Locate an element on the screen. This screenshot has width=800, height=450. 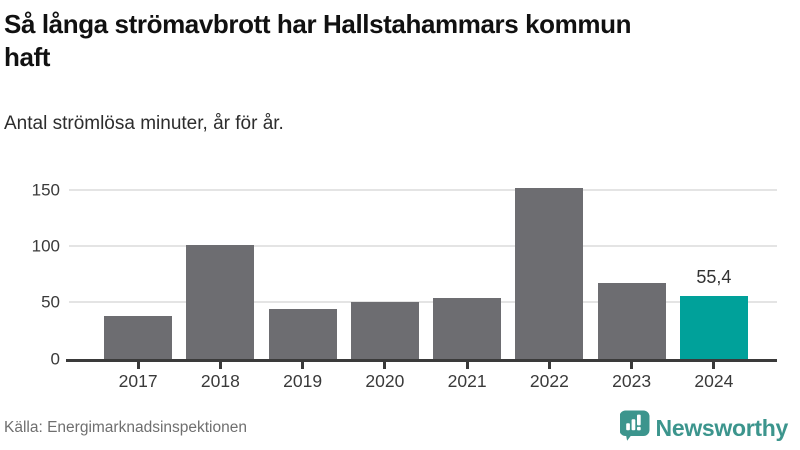
x-band: 2023 is located at coordinates (632, 375).